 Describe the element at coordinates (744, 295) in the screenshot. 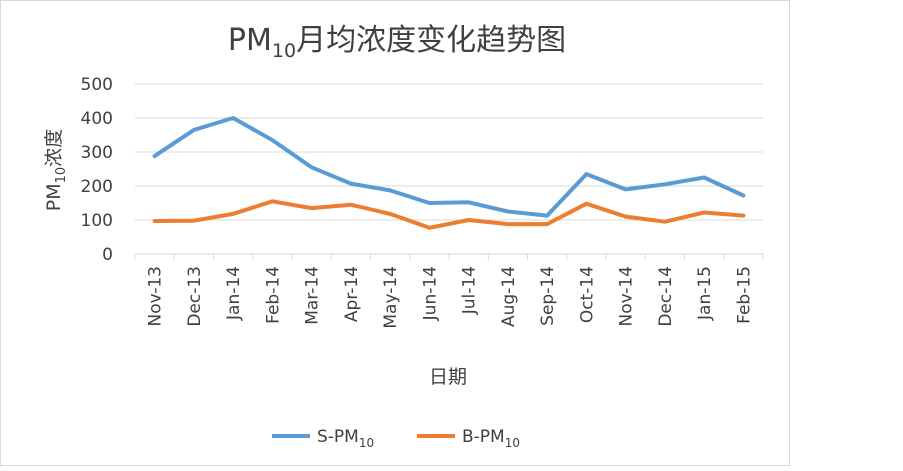

I see `x-tick-label: Feb-15` at that location.